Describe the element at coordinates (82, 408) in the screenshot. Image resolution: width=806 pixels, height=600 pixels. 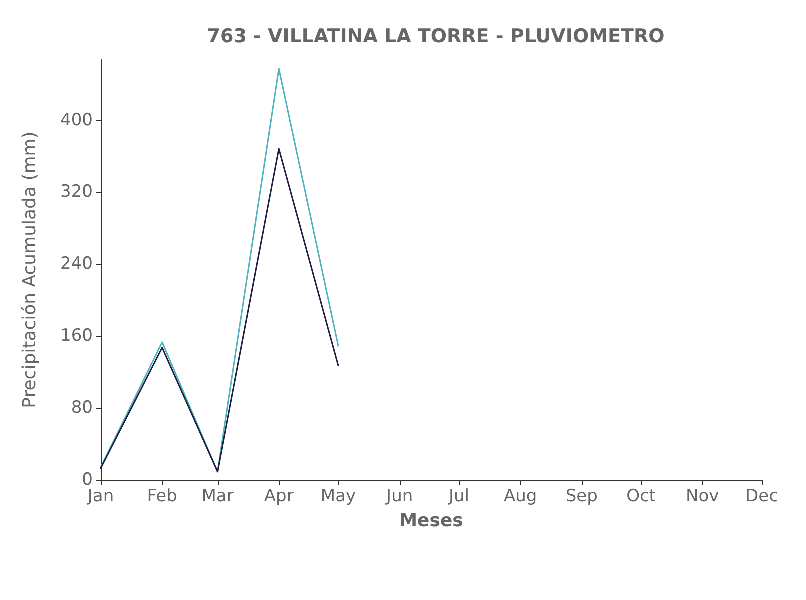
I see `y-tick-label: 80` at that location.